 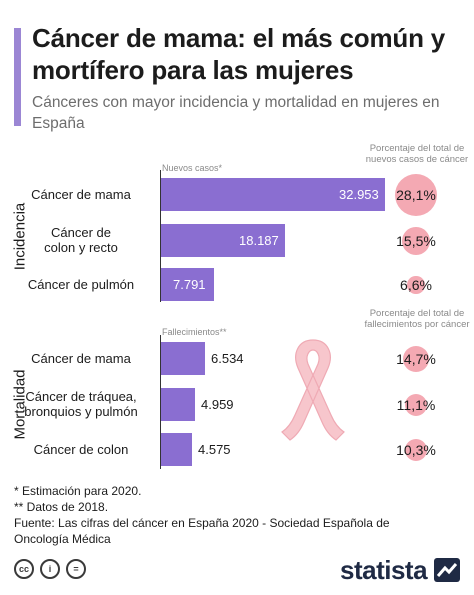 What do you see at coordinates (214, 449) in the screenshot?
I see `bar-value-label: 4.575` at bounding box center [214, 449].